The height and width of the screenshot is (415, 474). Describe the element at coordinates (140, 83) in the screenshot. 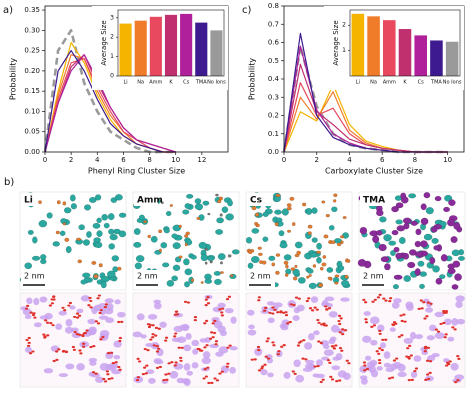

I see `x-tick-label: Na` at that location.